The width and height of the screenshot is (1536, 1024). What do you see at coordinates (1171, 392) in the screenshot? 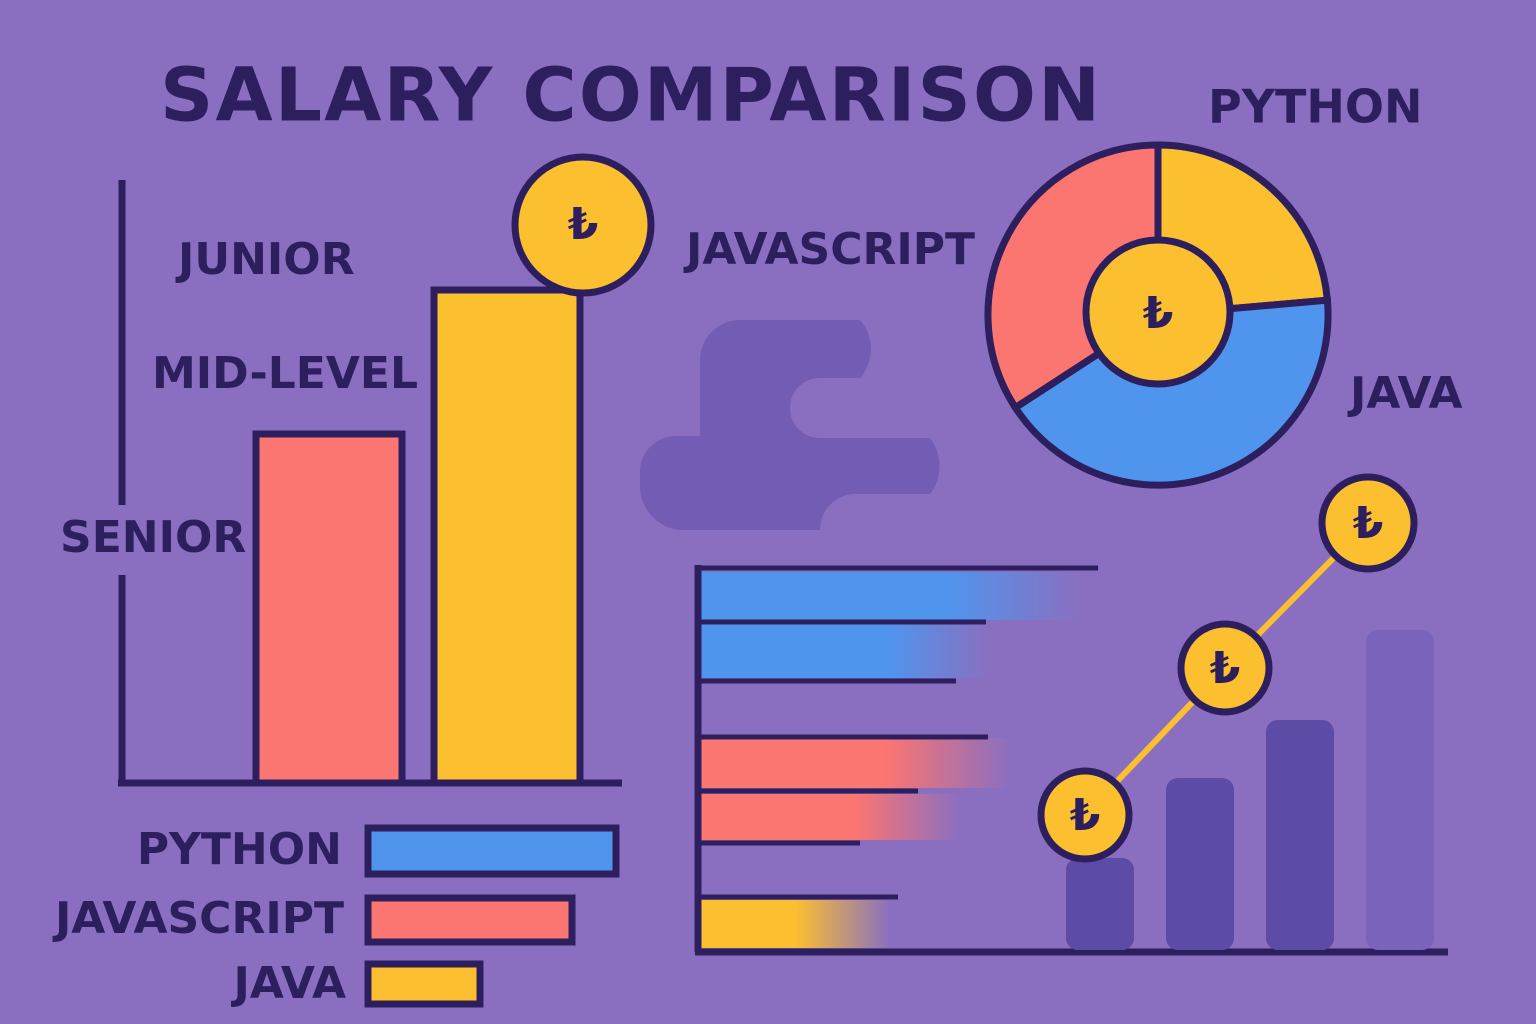
I see `pie-slice` at bounding box center [1171, 392].